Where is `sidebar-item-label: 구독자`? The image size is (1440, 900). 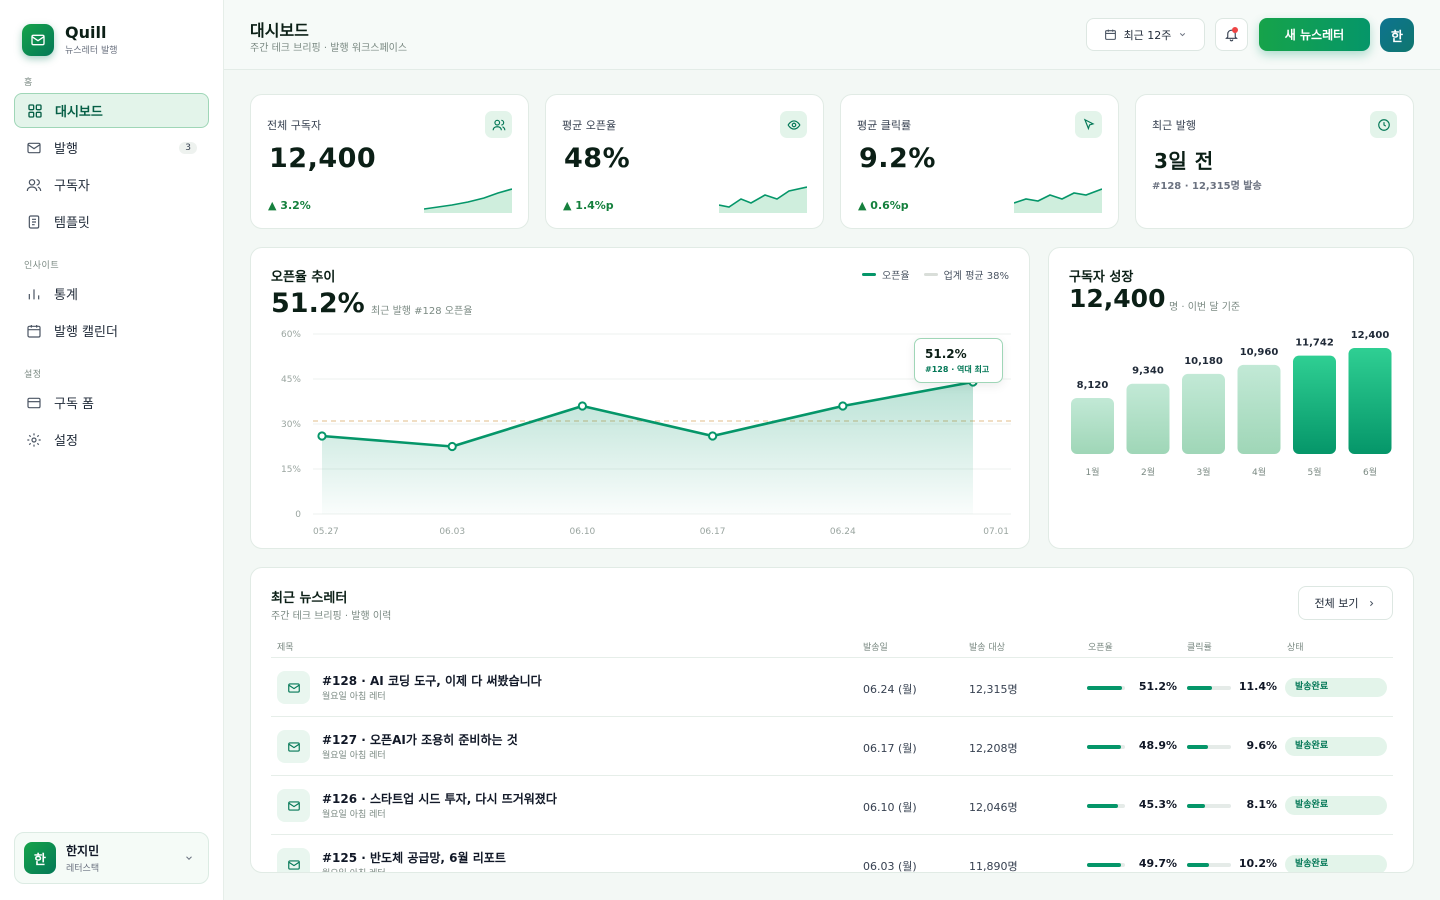 sidebar-item-label: 구독자 is located at coordinates (72, 186).